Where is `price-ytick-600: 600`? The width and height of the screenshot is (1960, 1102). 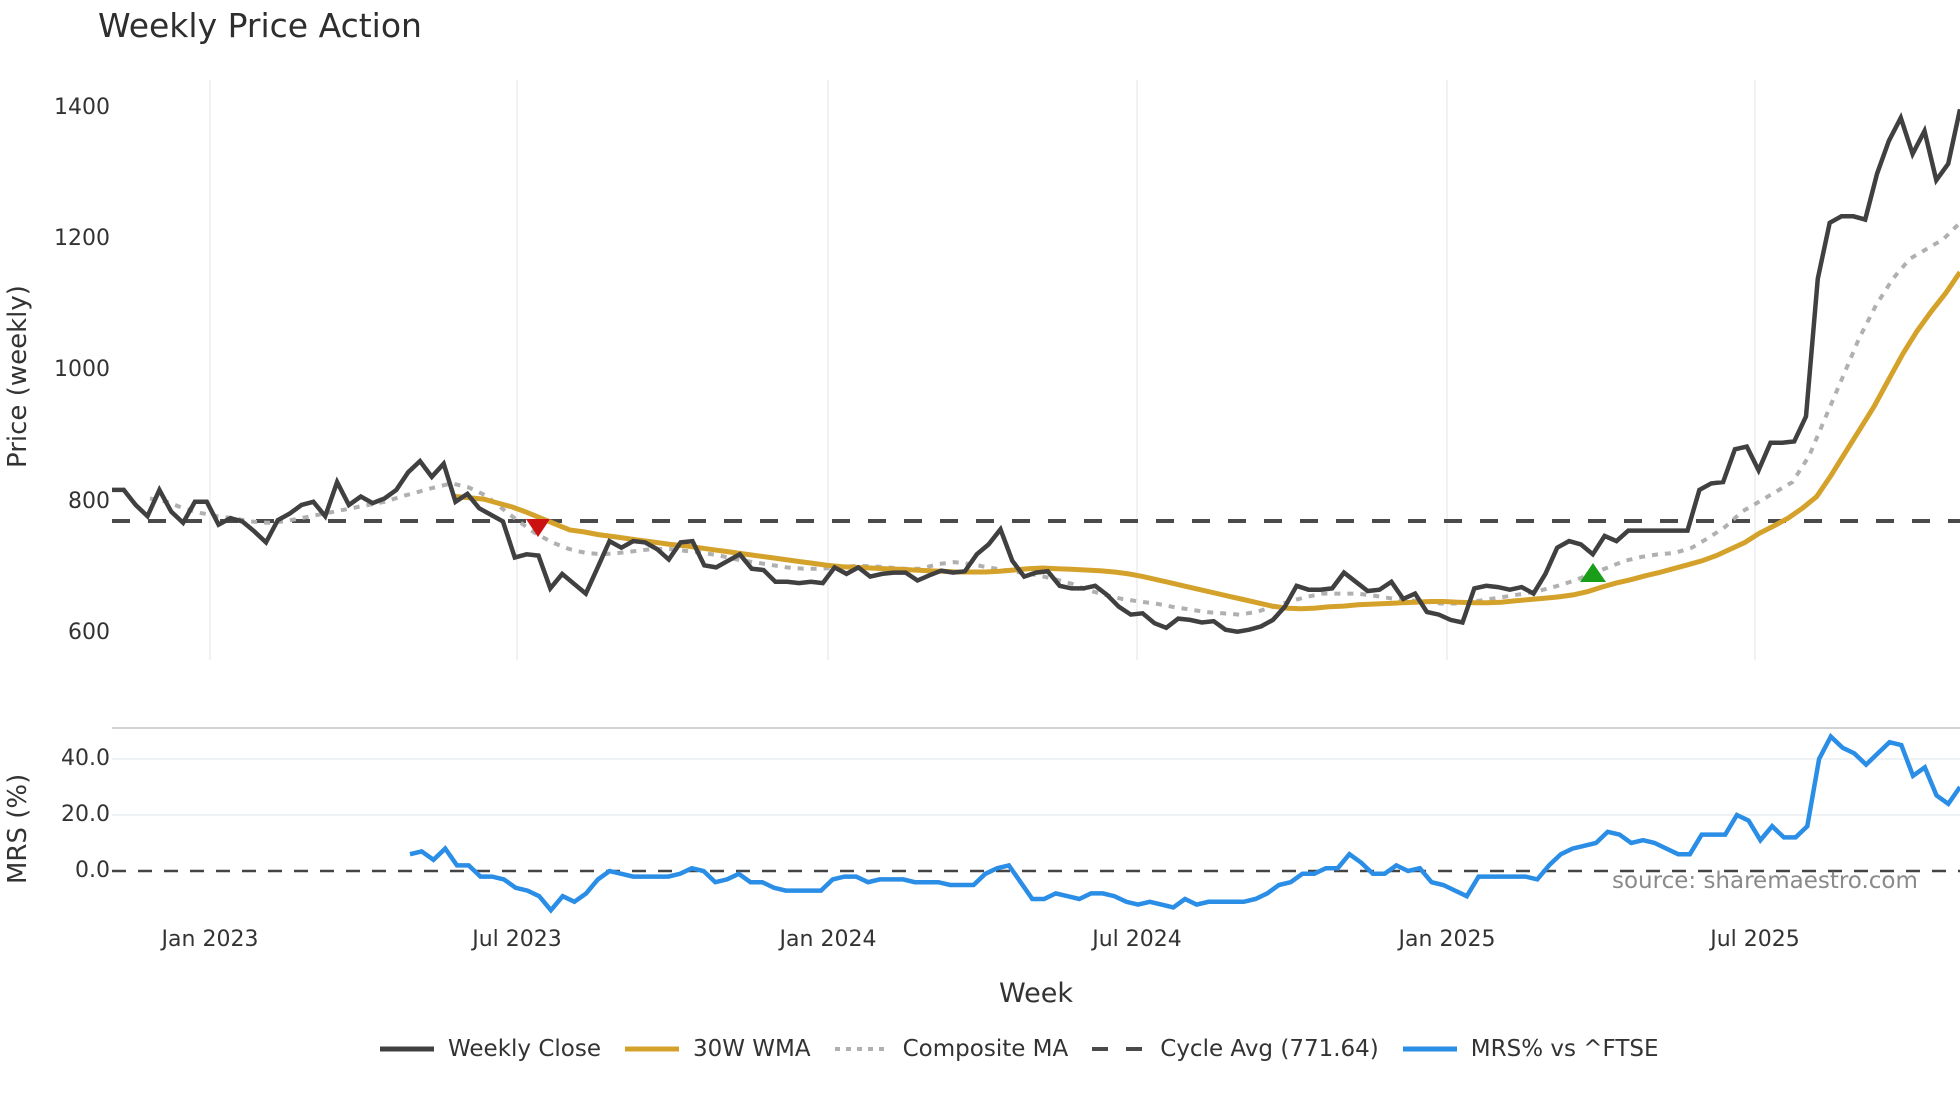 price-ytick-600: 600 is located at coordinates (89, 632).